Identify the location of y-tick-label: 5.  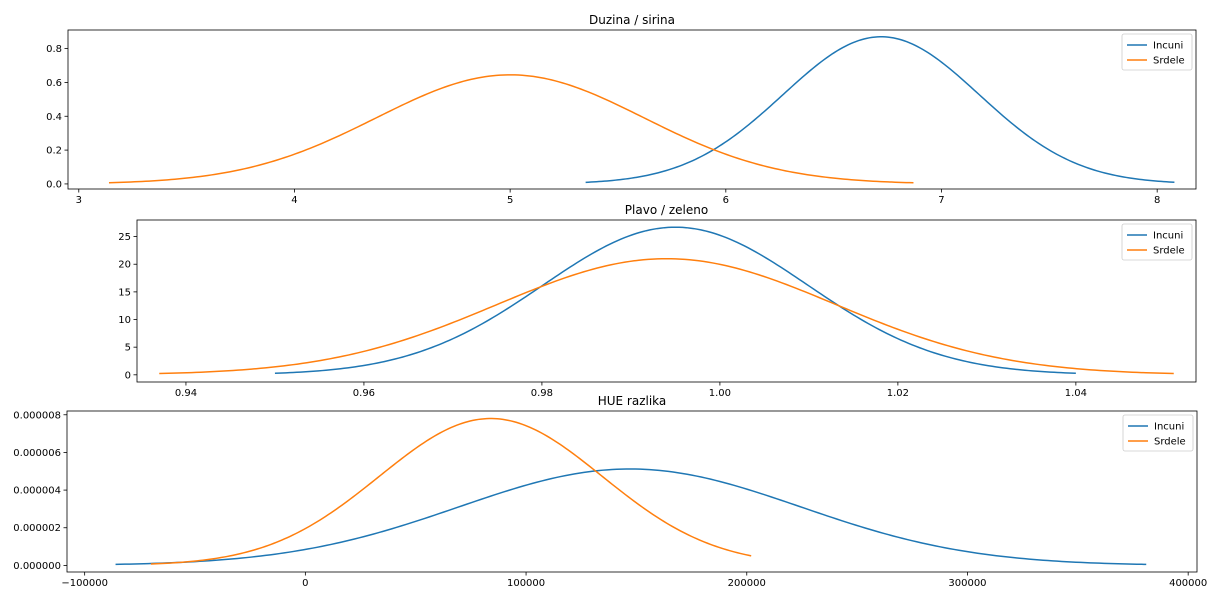
(128, 348).